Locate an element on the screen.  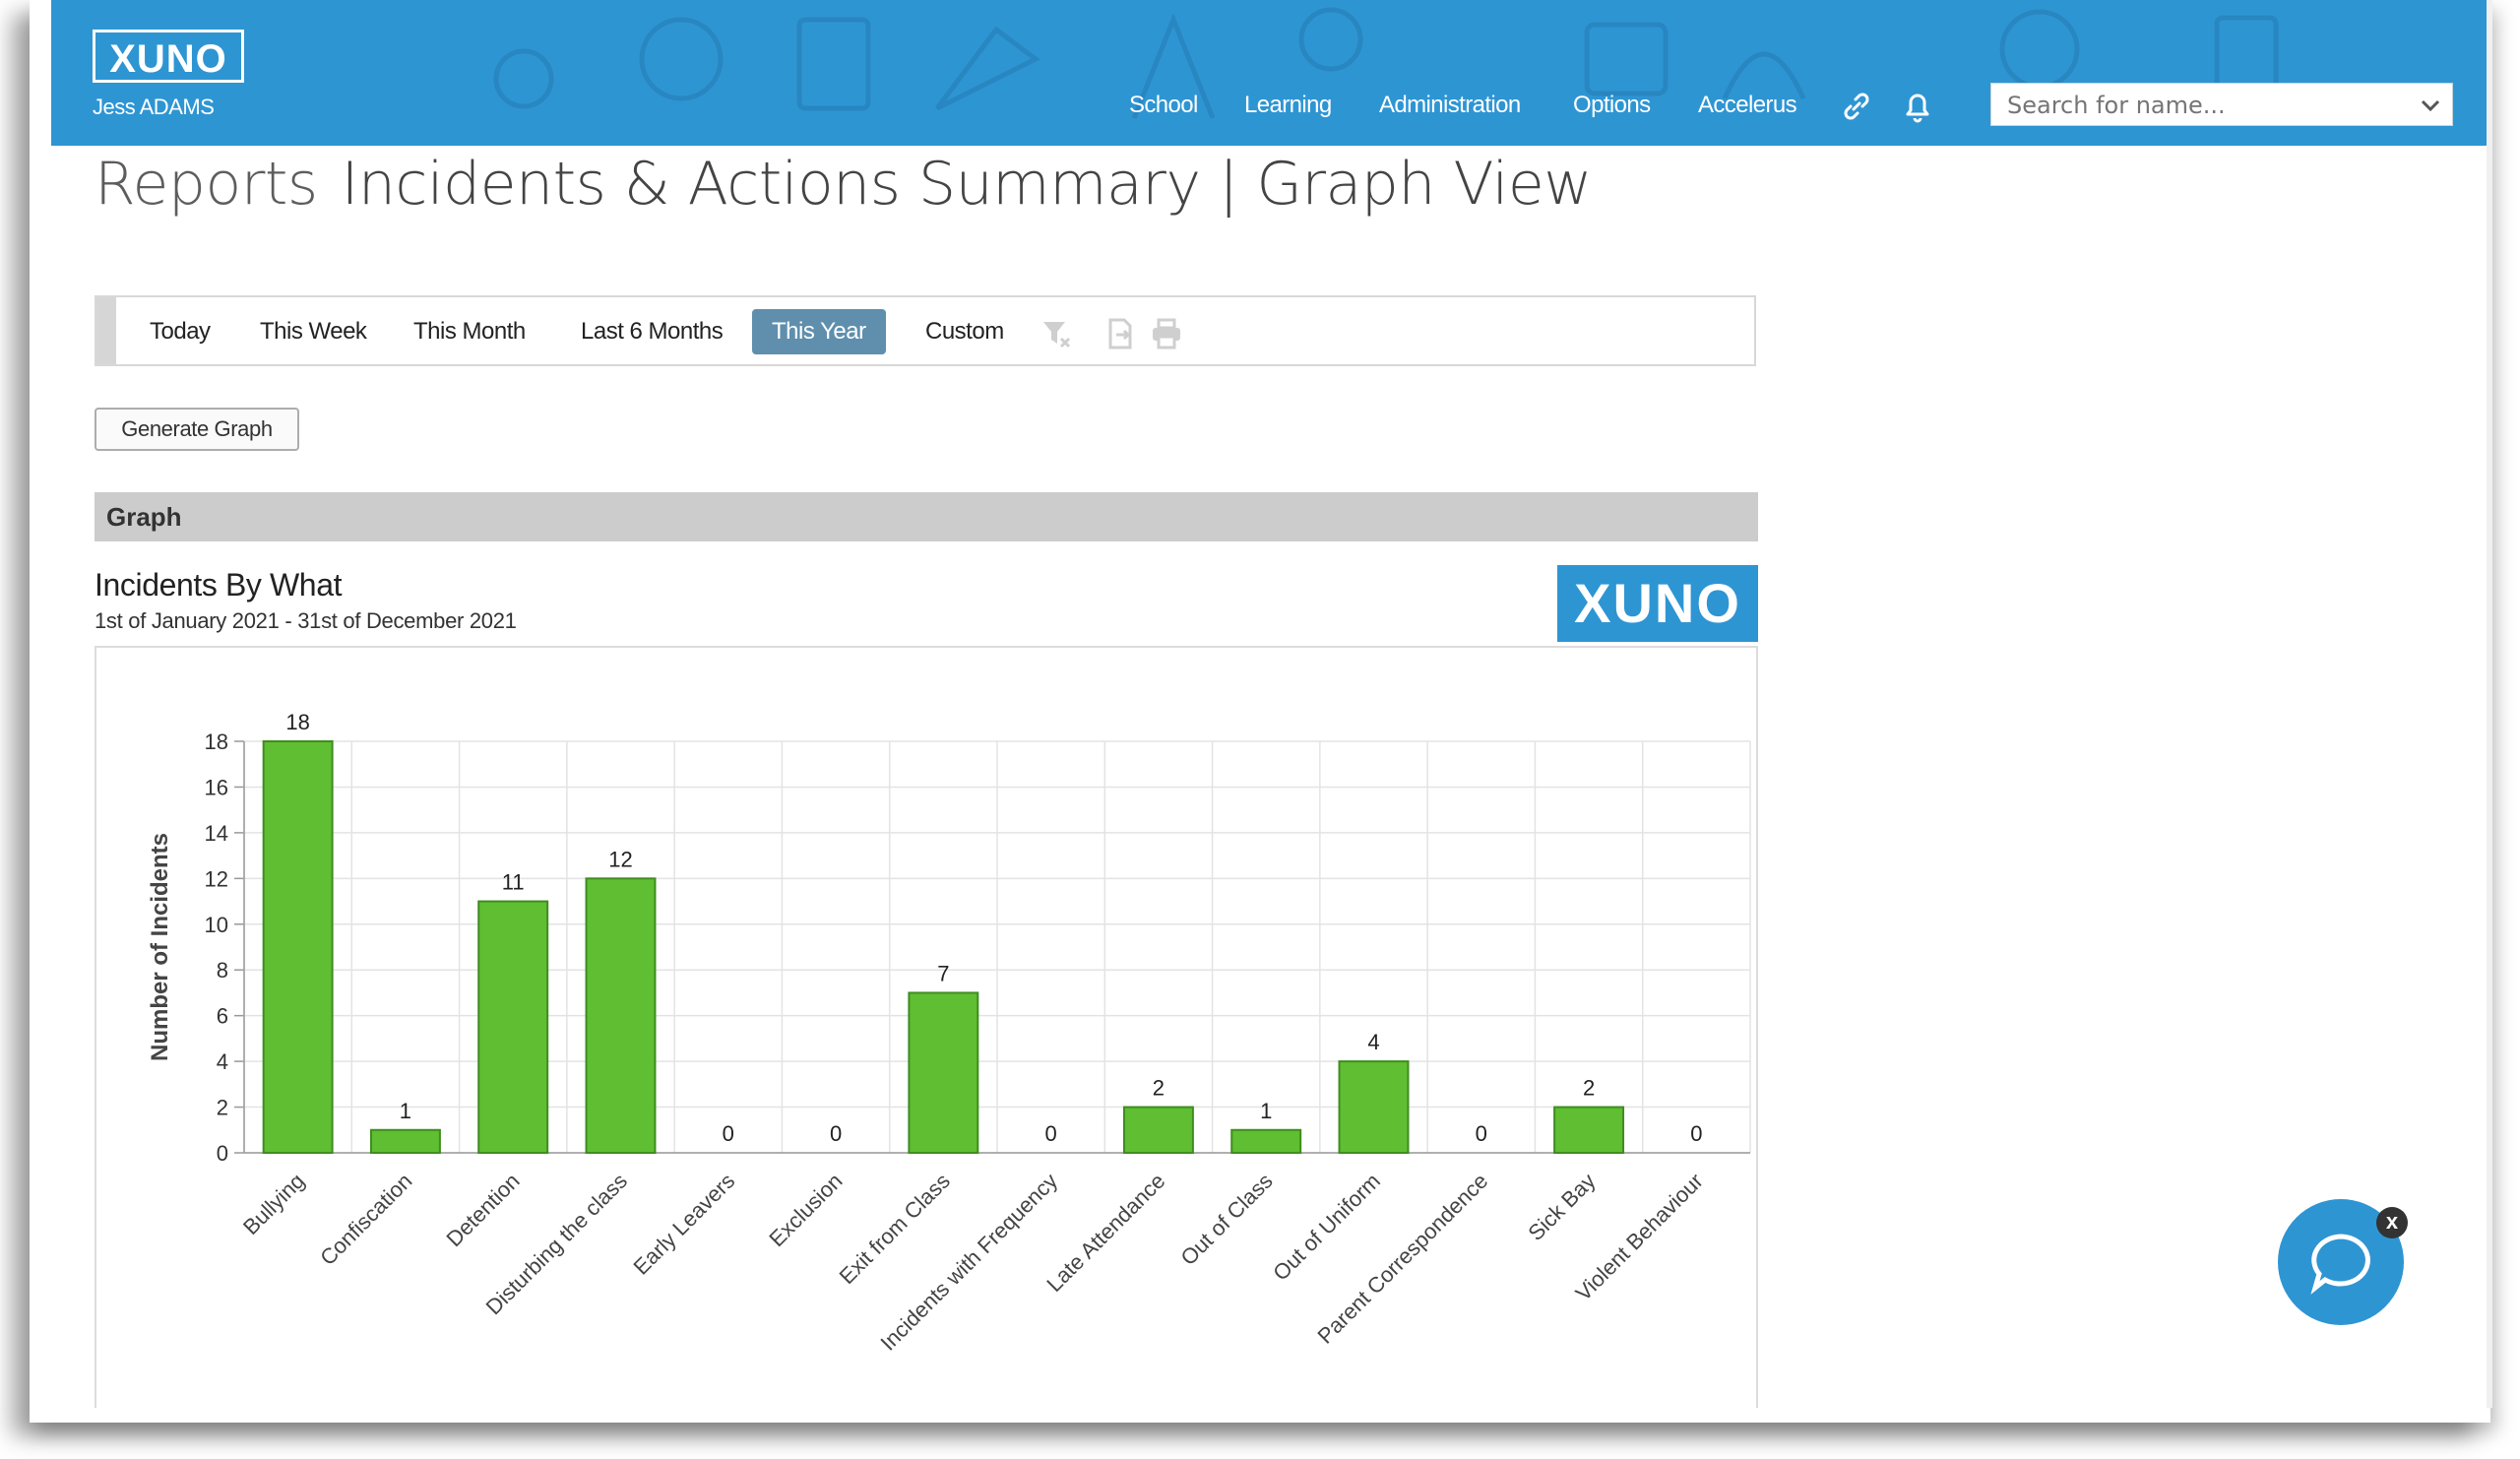
xuno-badge-logo: XUNO is located at coordinates (1657, 603).